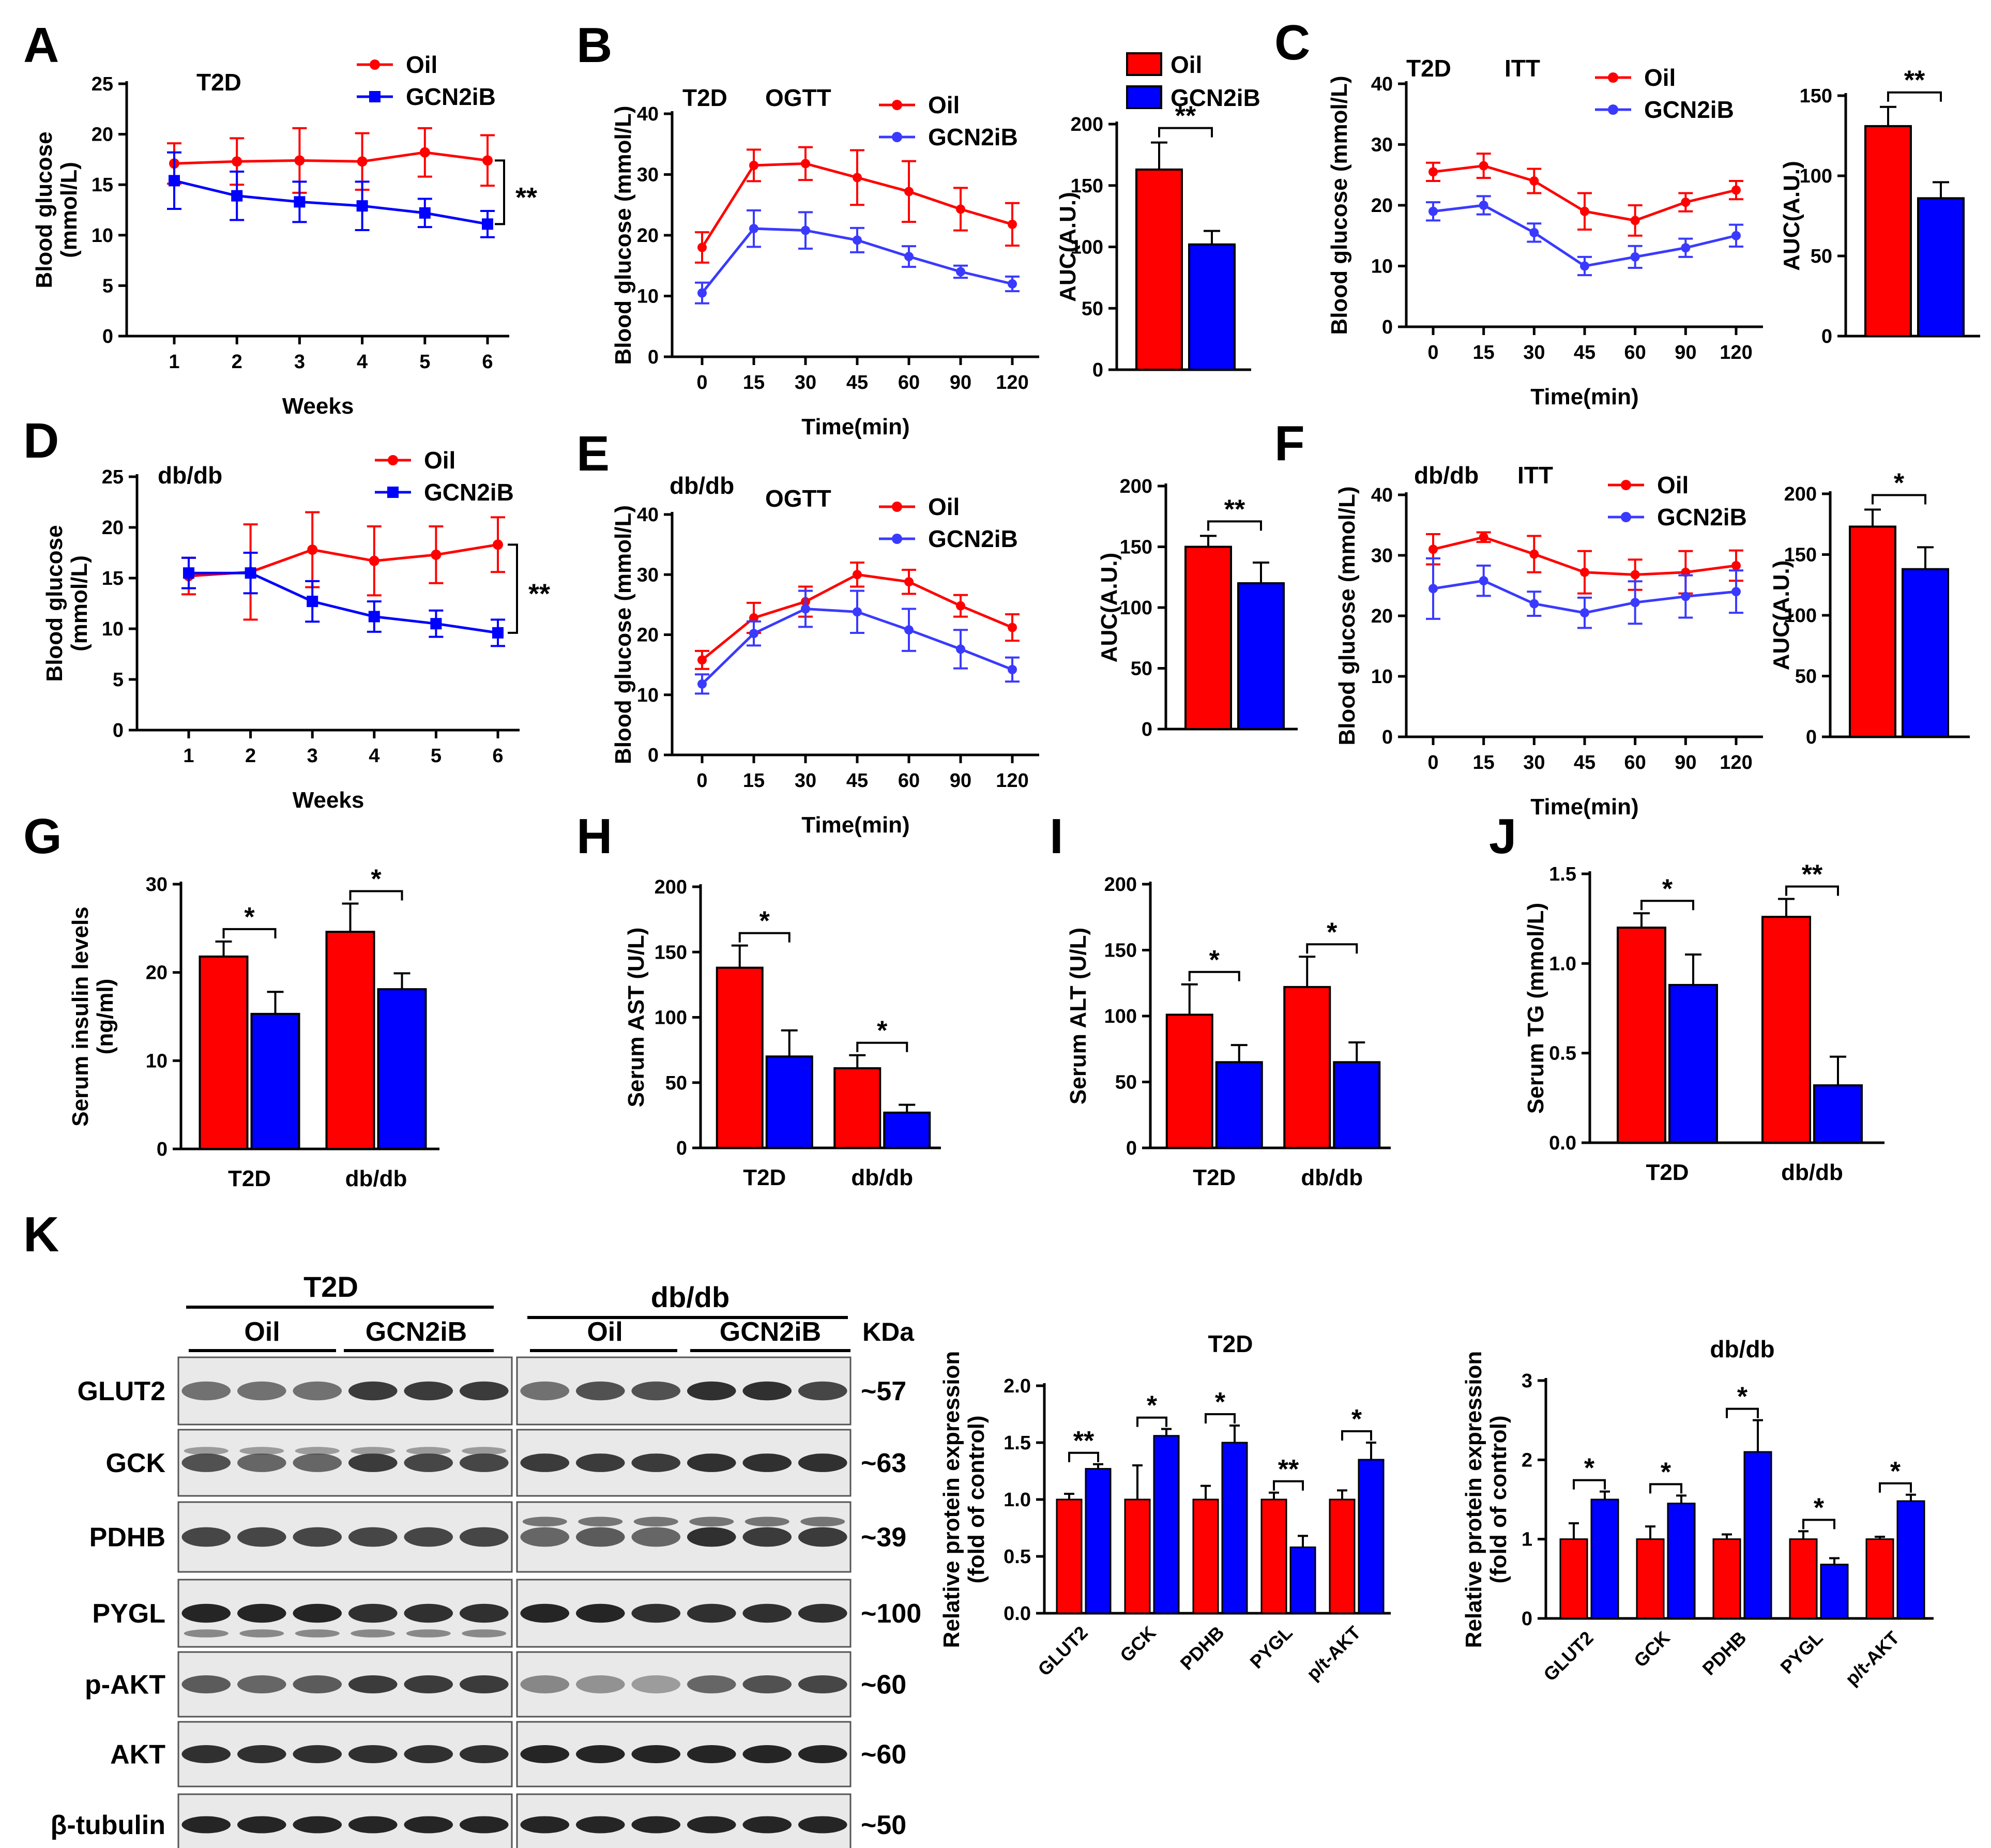 The height and width of the screenshot is (1848, 1991). What do you see at coordinates (343, 560) in the screenshot?
I see `series-line` at bounding box center [343, 560].